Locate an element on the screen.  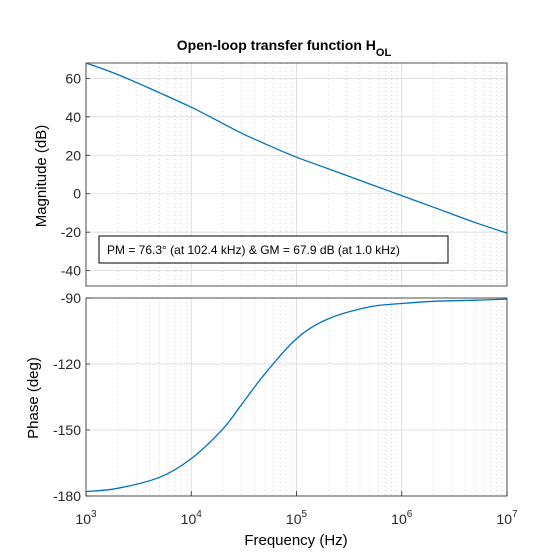
x-tick-label: 10⁴ is located at coordinates (192, 518).